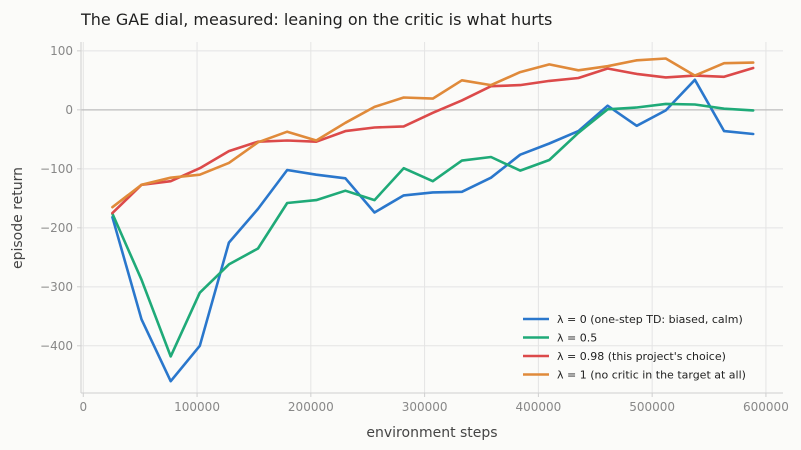  What do you see at coordinates (56, 287) in the screenshot?
I see `y-tick-label: −300` at bounding box center [56, 287].